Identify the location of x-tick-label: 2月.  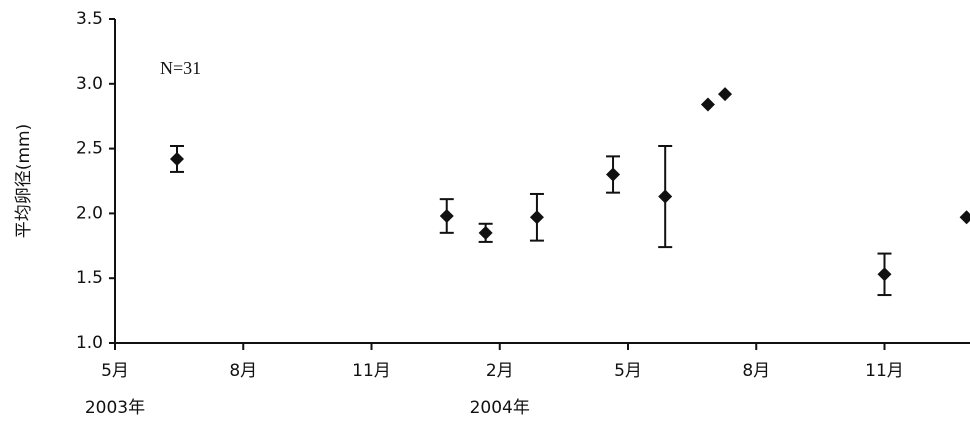
(500, 371).